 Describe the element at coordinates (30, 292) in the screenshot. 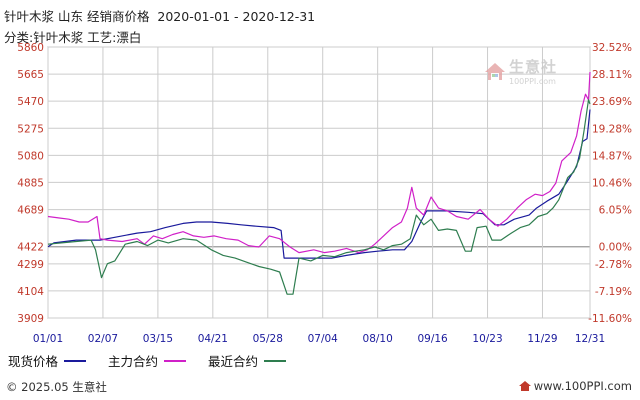

I see `y-left-tick-label: 4104` at that location.